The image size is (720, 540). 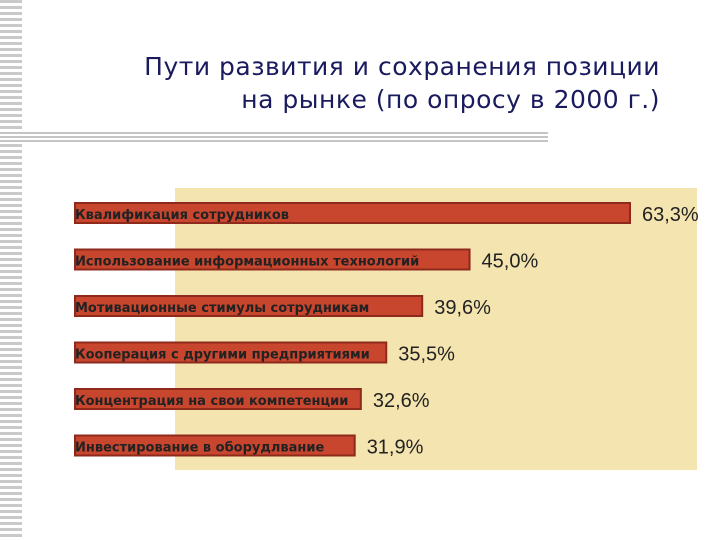 What do you see at coordinates (401, 401) in the screenshot?
I see `bar-value-label: 32,6%` at bounding box center [401, 401].